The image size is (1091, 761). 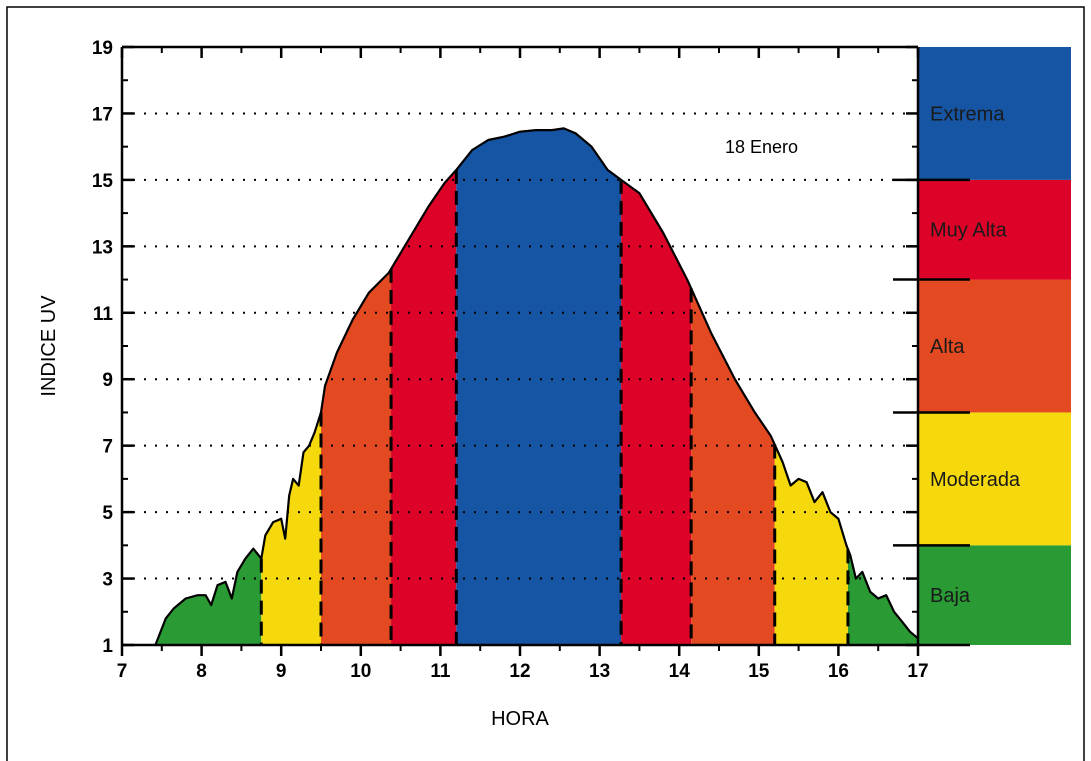 What do you see at coordinates (520, 719) in the screenshot?
I see `x-axis-title: HORA` at bounding box center [520, 719].